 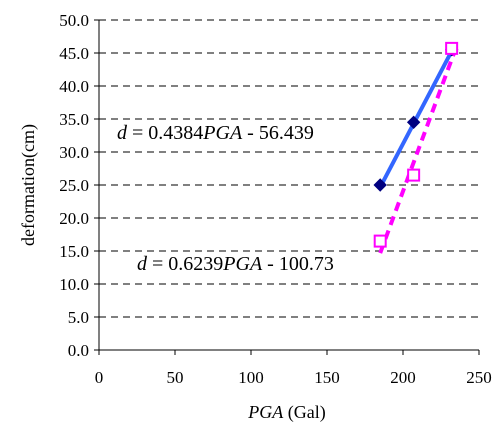 I want to click on eq2-var: d, so click(x=142, y=264).